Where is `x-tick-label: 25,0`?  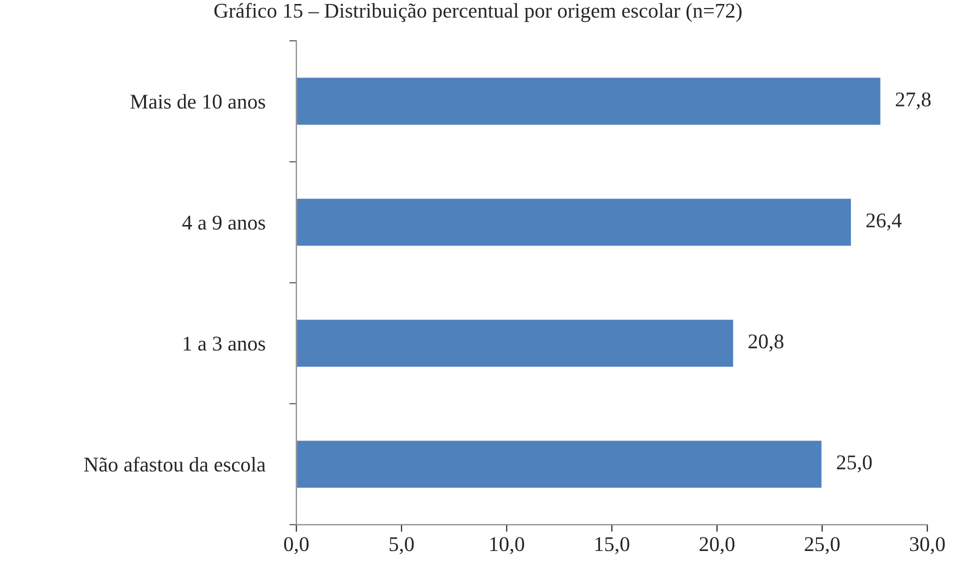
x-tick-label: 25,0 is located at coordinates (822, 545).